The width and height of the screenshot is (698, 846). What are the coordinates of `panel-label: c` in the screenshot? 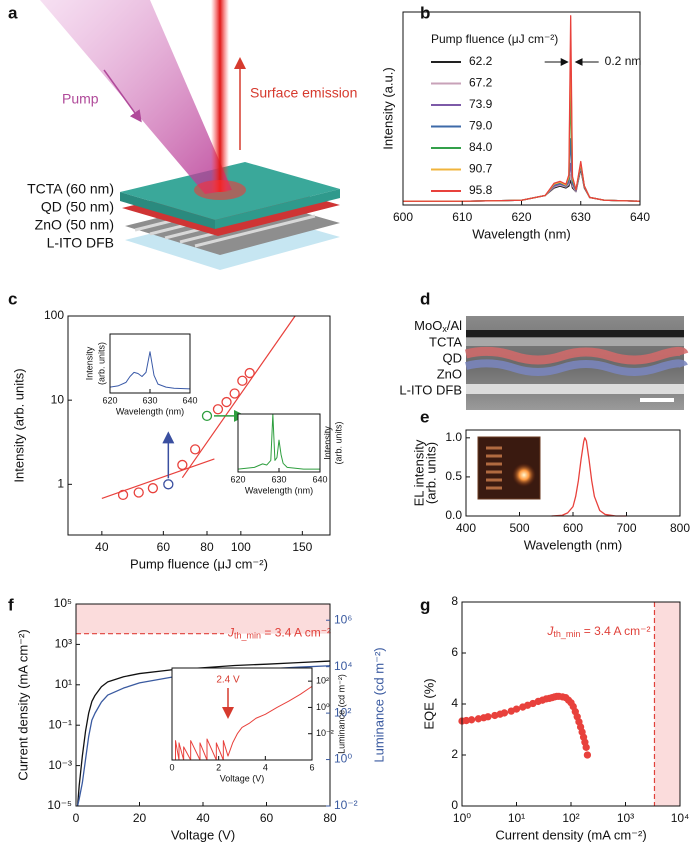 It's located at (12, 298).